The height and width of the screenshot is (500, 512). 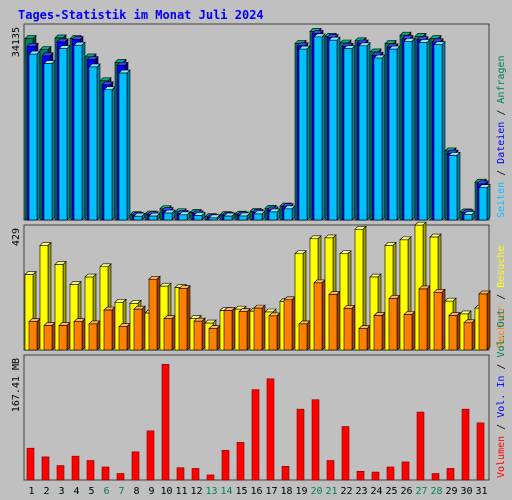 I want to click on x-tick-label-day-28: 28, so click(x=436, y=491).